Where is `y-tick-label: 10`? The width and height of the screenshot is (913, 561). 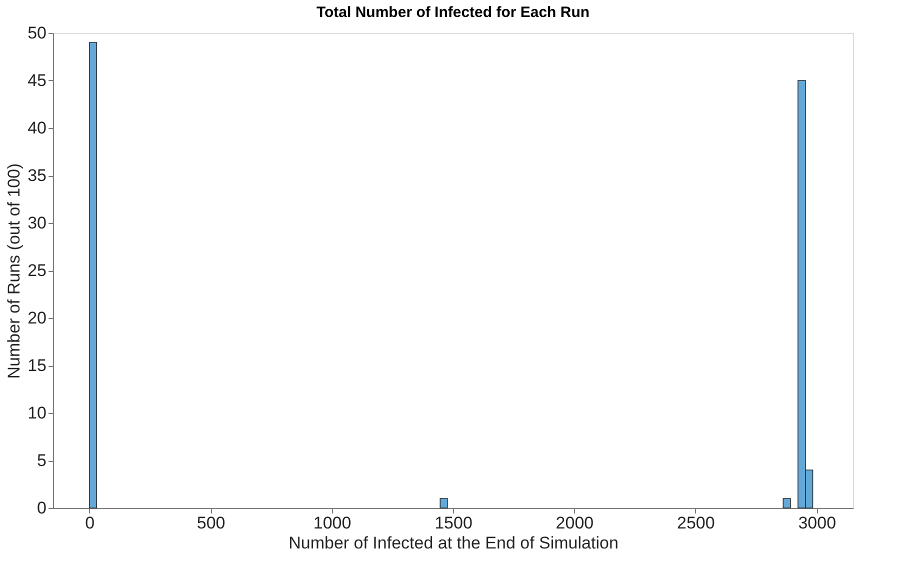 y-tick-label: 10 is located at coordinates (37, 413).